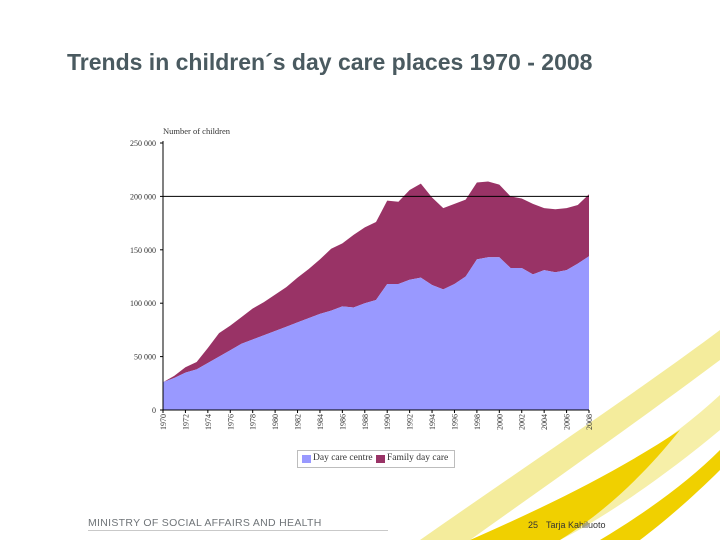  What do you see at coordinates (238, 530) in the screenshot?
I see `footer-divider` at bounding box center [238, 530].